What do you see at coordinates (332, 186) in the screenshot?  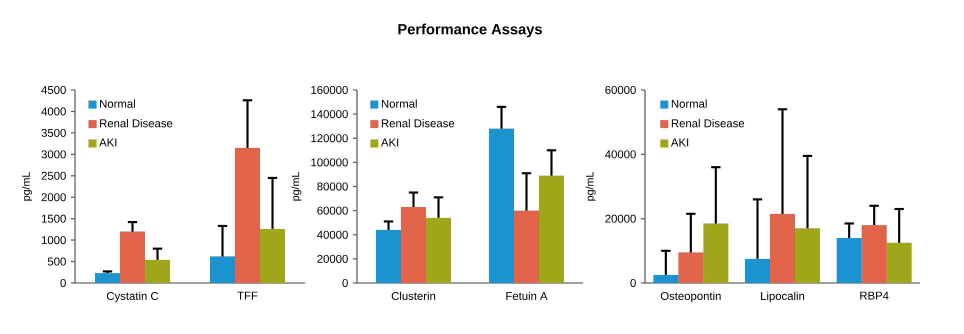 I see `y-tick-label: 80000` at bounding box center [332, 186].